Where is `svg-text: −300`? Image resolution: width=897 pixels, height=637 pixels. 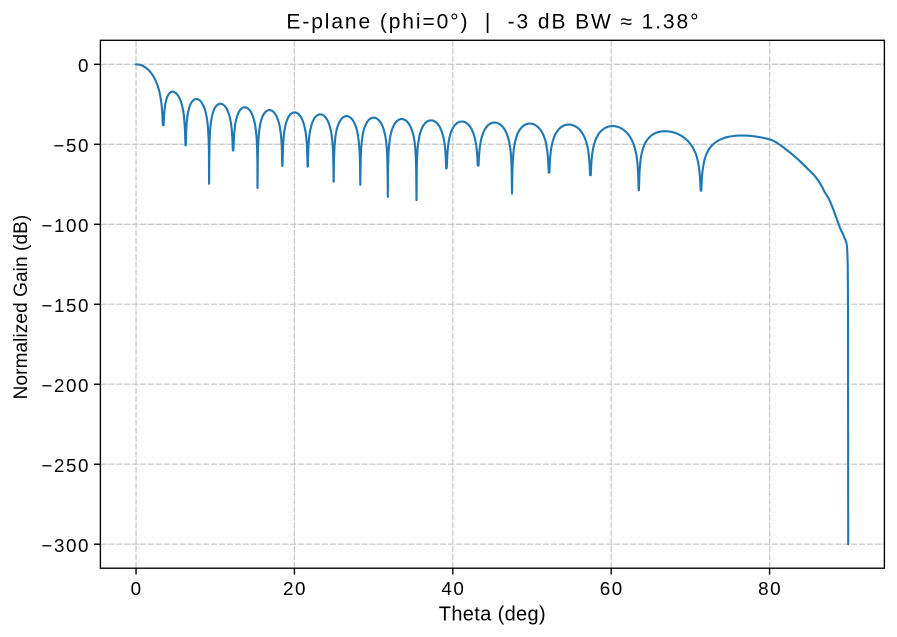
svg-text: −300 is located at coordinates (65, 545).